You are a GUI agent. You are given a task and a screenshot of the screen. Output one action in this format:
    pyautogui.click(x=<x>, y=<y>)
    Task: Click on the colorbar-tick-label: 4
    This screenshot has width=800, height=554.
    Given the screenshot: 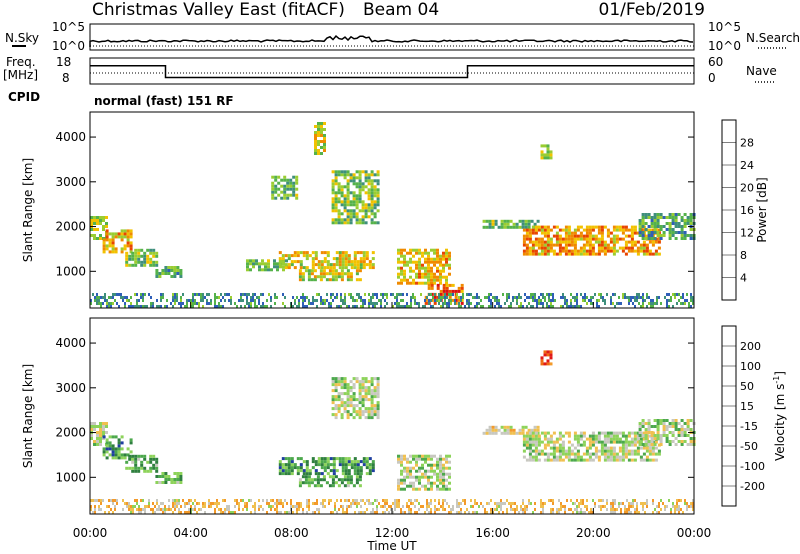 What is the action you would take?
    pyautogui.click(x=743, y=278)
    